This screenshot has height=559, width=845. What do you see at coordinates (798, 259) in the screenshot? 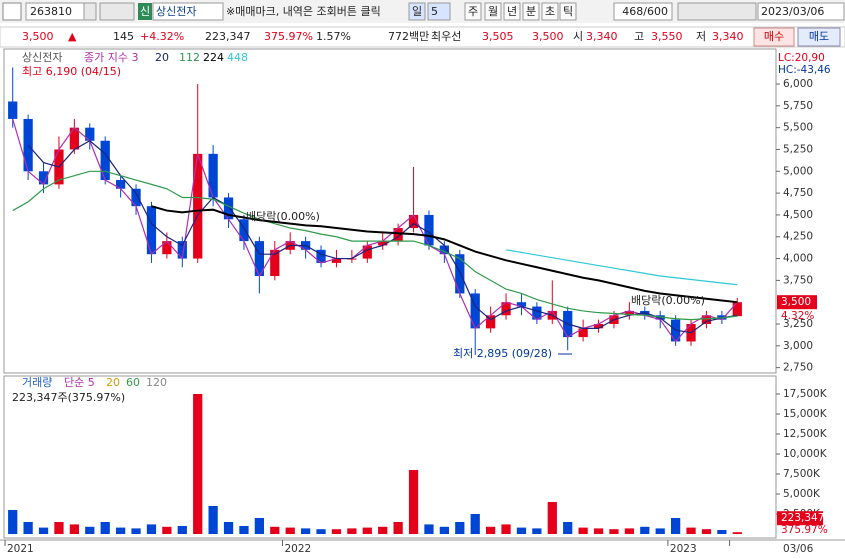
I see `y-tick-label: 4,000` at bounding box center [798, 259].